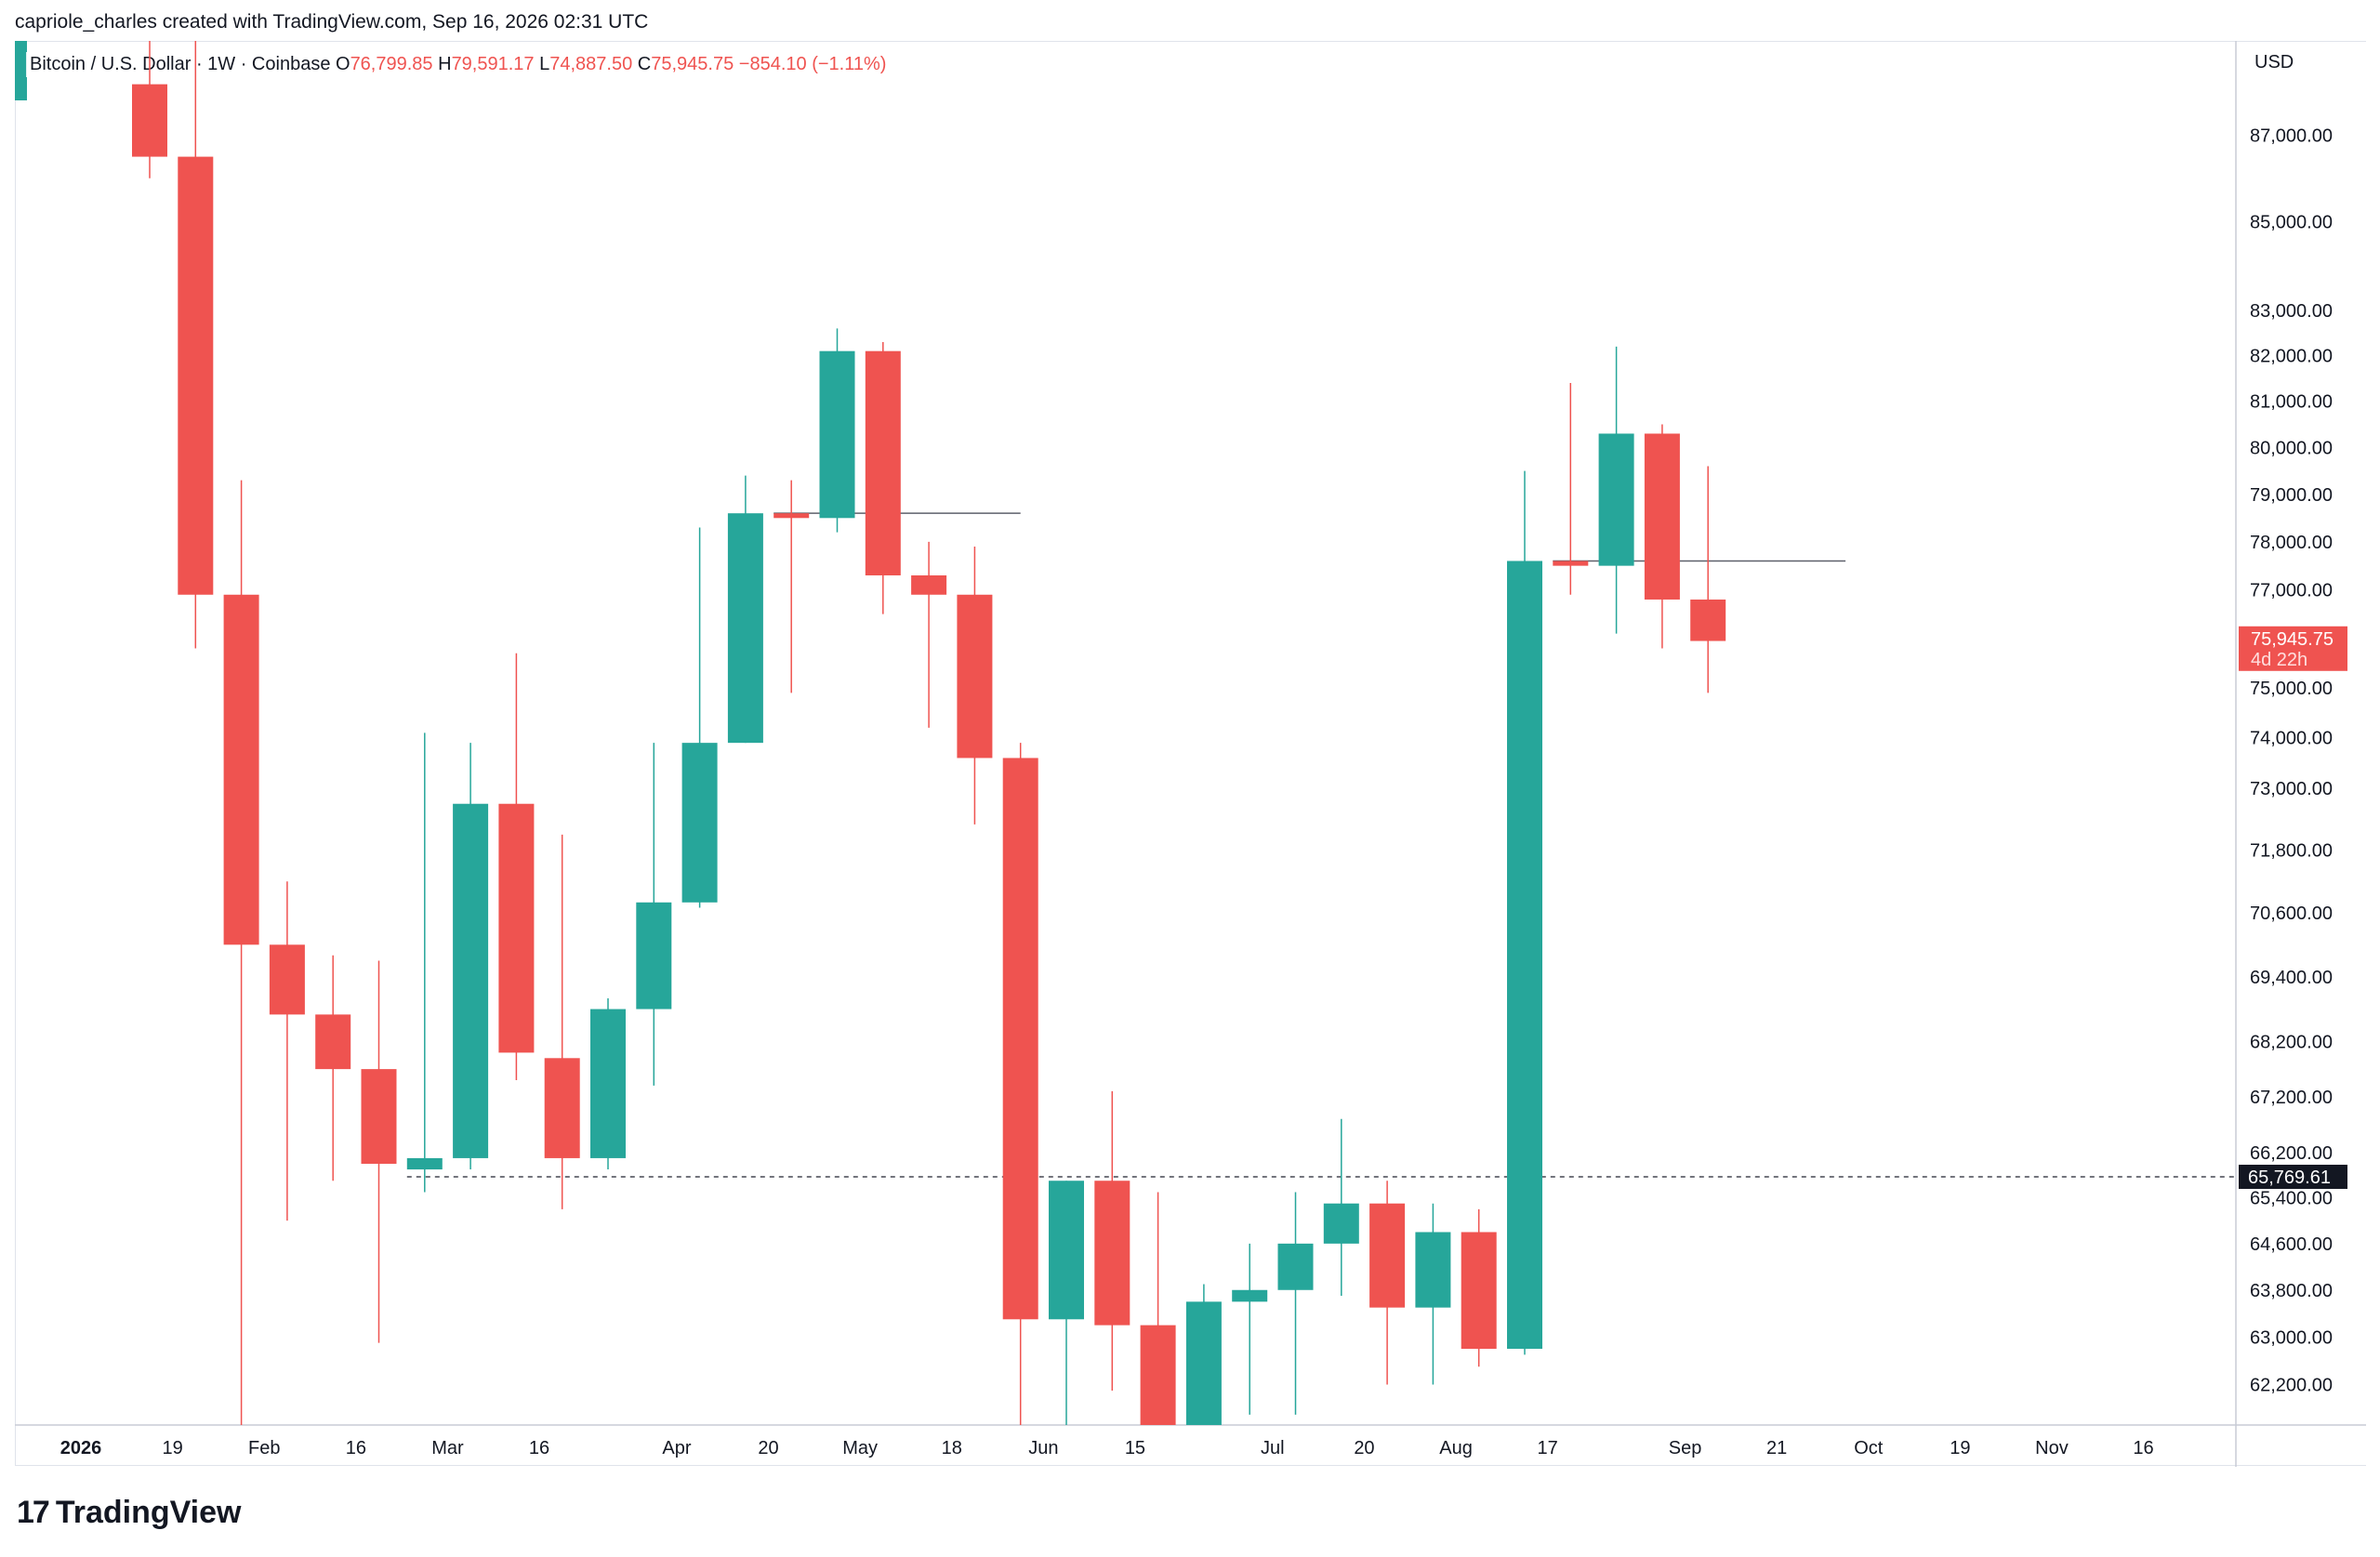  Describe the element at coordinates (2291, 311) in the screenshot. I see `price-tick-label: 83,000.00` at that location.